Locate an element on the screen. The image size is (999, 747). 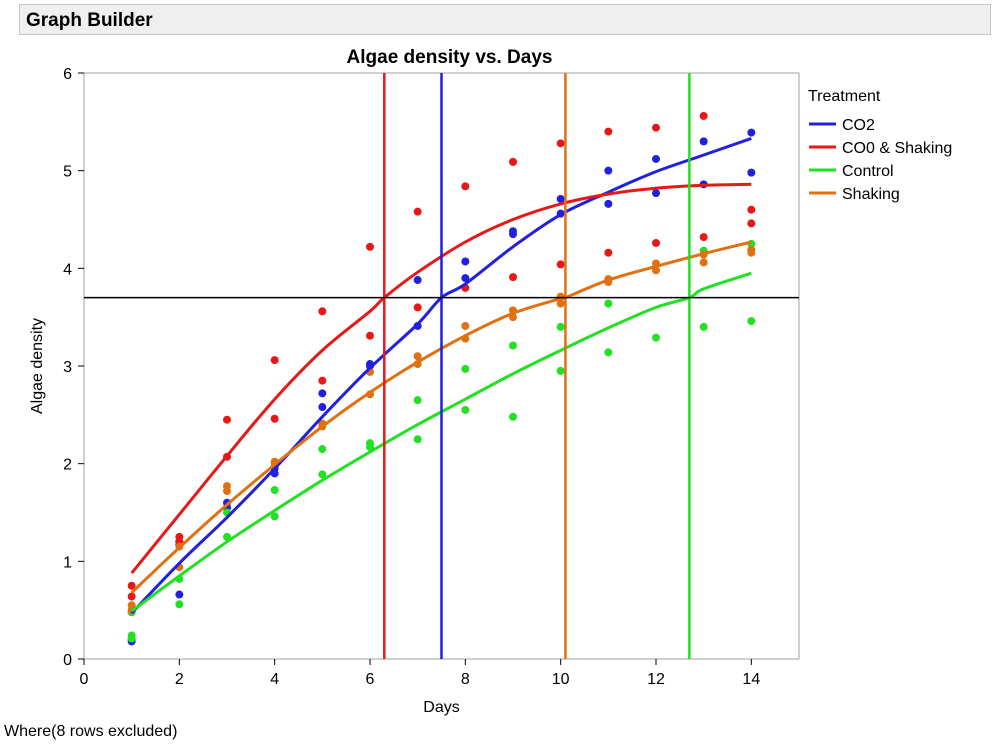
legend-title: Treatment is located at coordinates (844, 96).